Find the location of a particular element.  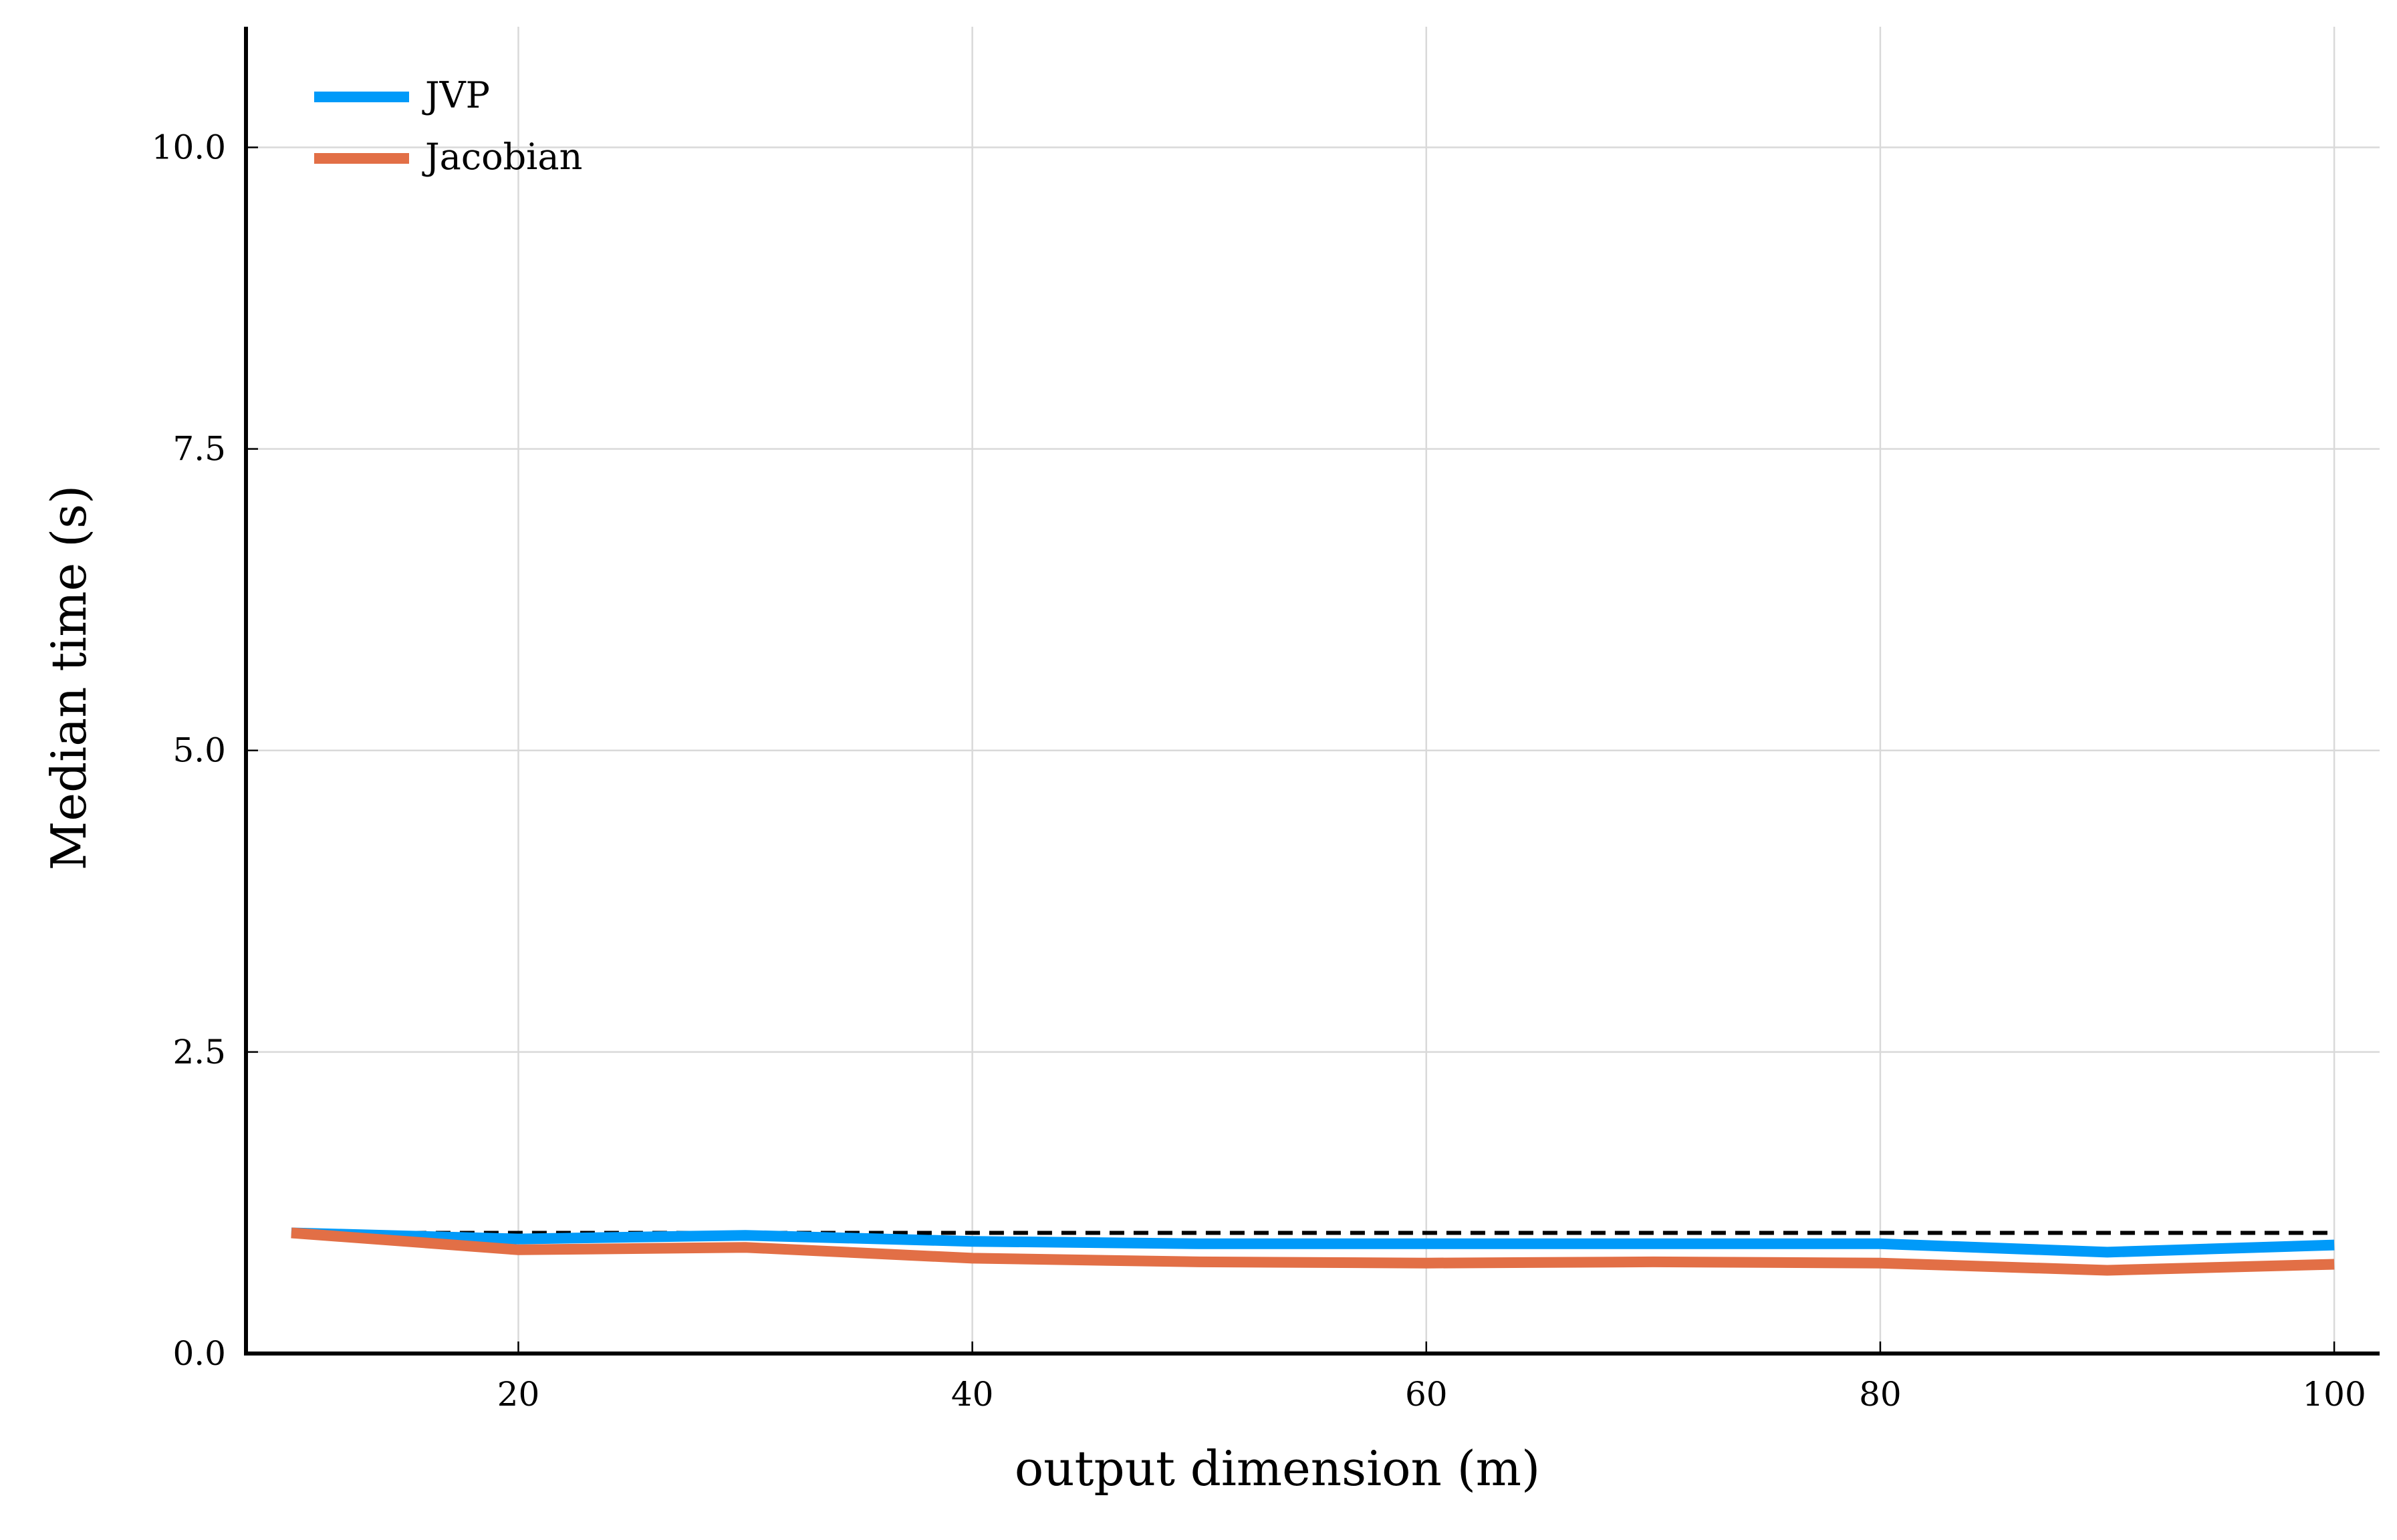

y-tick-label: 2.5 is located at coordinates (199, 1052).